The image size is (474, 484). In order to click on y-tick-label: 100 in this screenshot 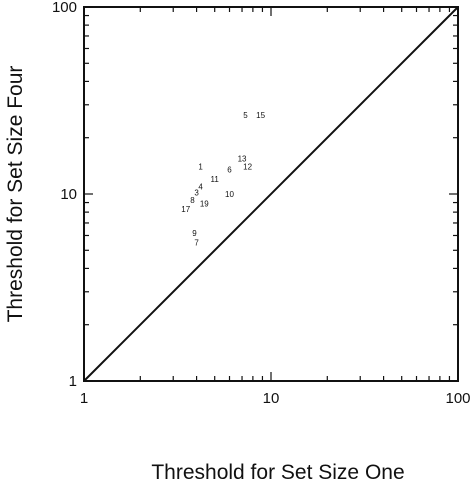, I will do `click(64, 8)`.